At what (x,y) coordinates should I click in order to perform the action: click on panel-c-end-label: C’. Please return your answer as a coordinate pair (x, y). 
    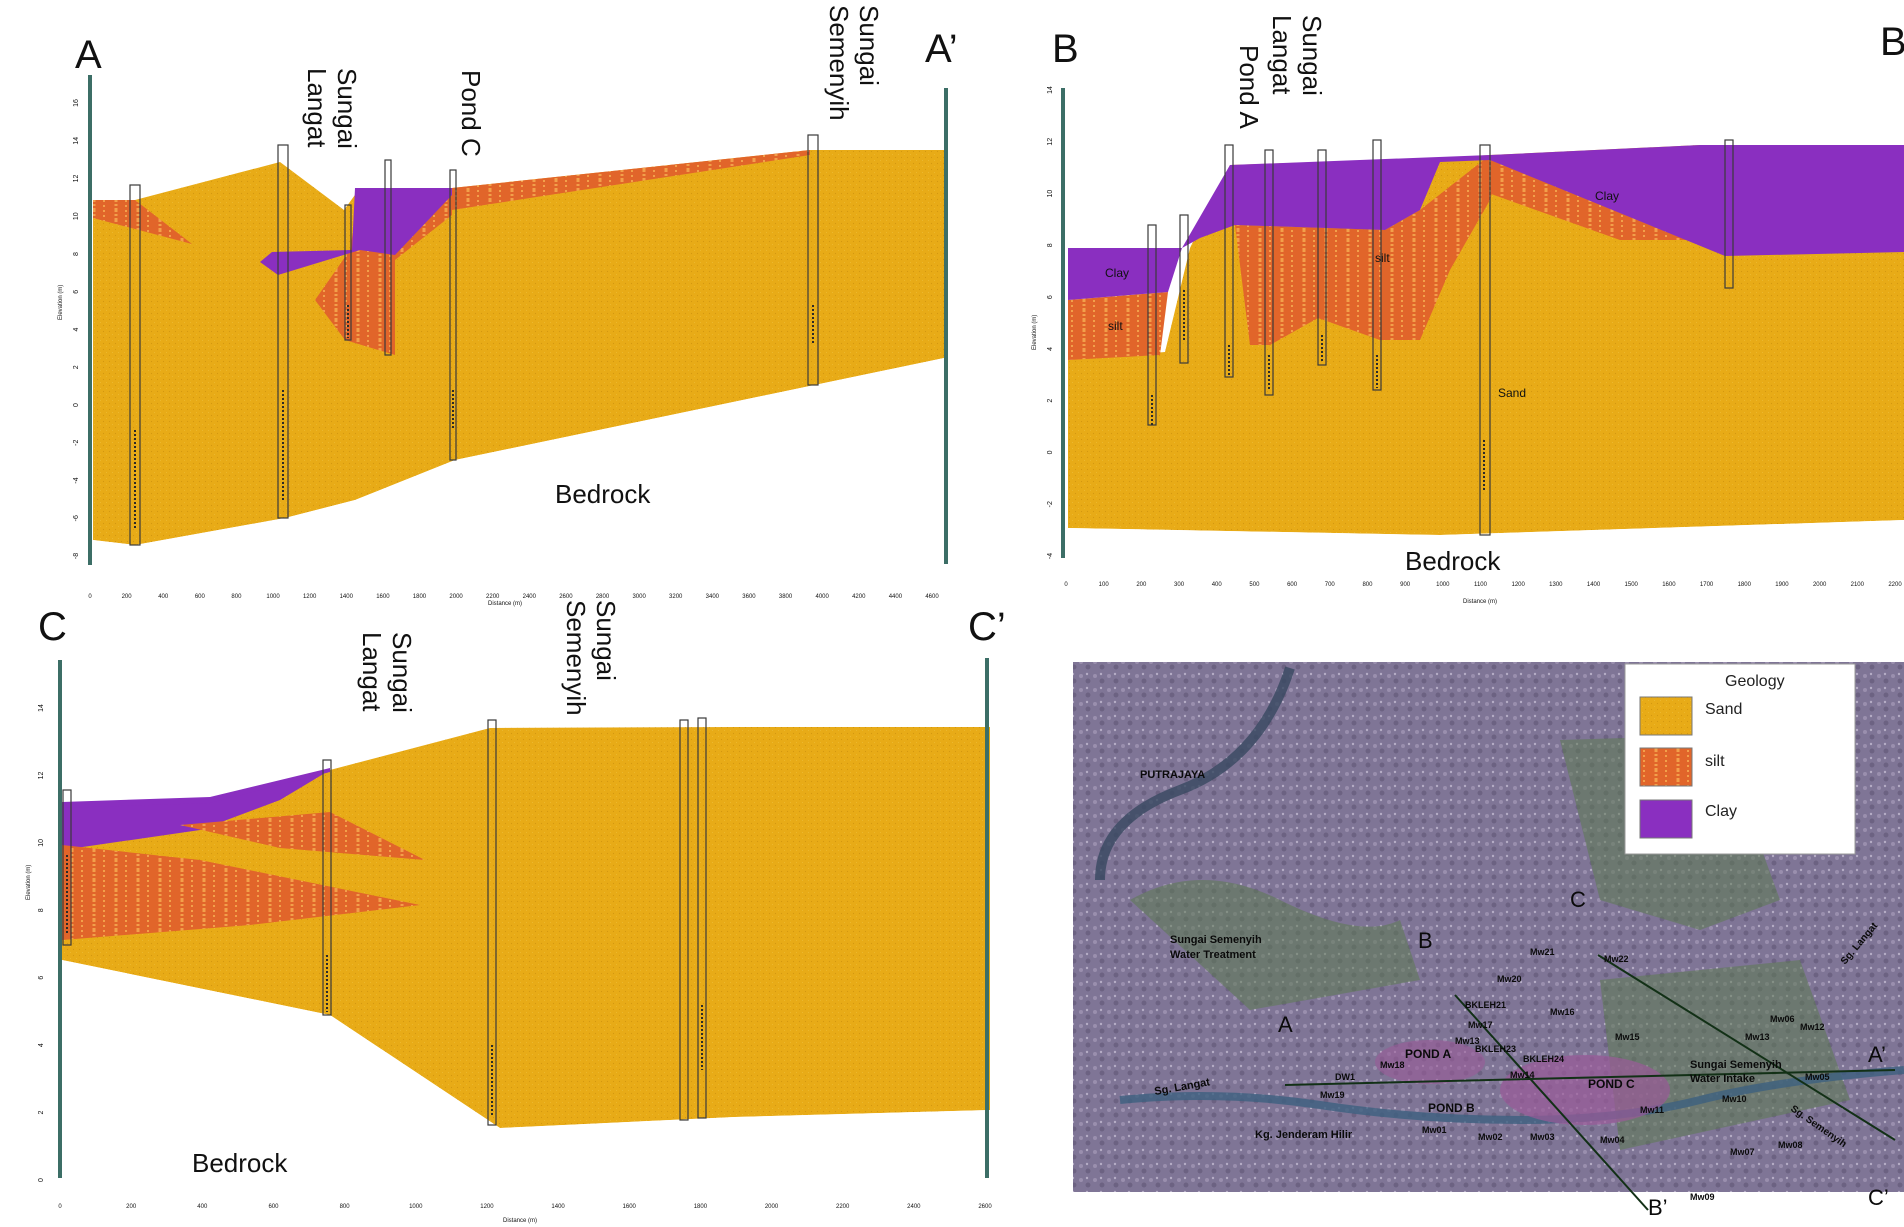
    Looking at the image, I should click on (987, 627).